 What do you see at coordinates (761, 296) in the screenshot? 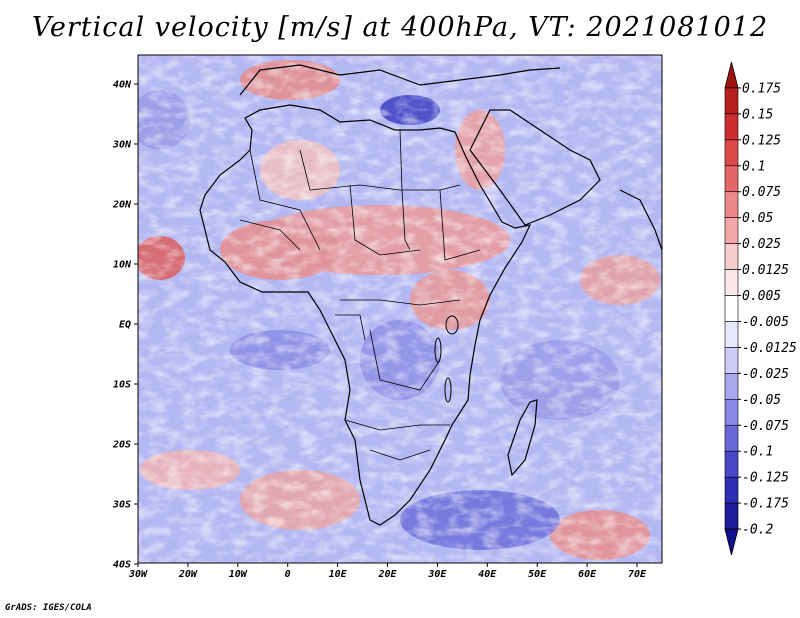
I see `colorbar-label: 0.005` at bounding box center [761, 296].